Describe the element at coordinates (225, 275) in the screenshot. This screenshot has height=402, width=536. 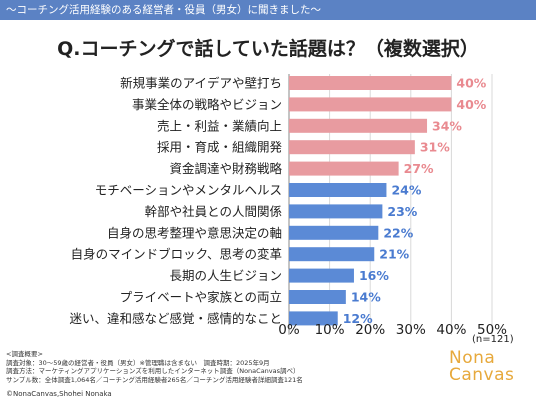
I see `category-label: 長期の人生ビジョン` at that location.